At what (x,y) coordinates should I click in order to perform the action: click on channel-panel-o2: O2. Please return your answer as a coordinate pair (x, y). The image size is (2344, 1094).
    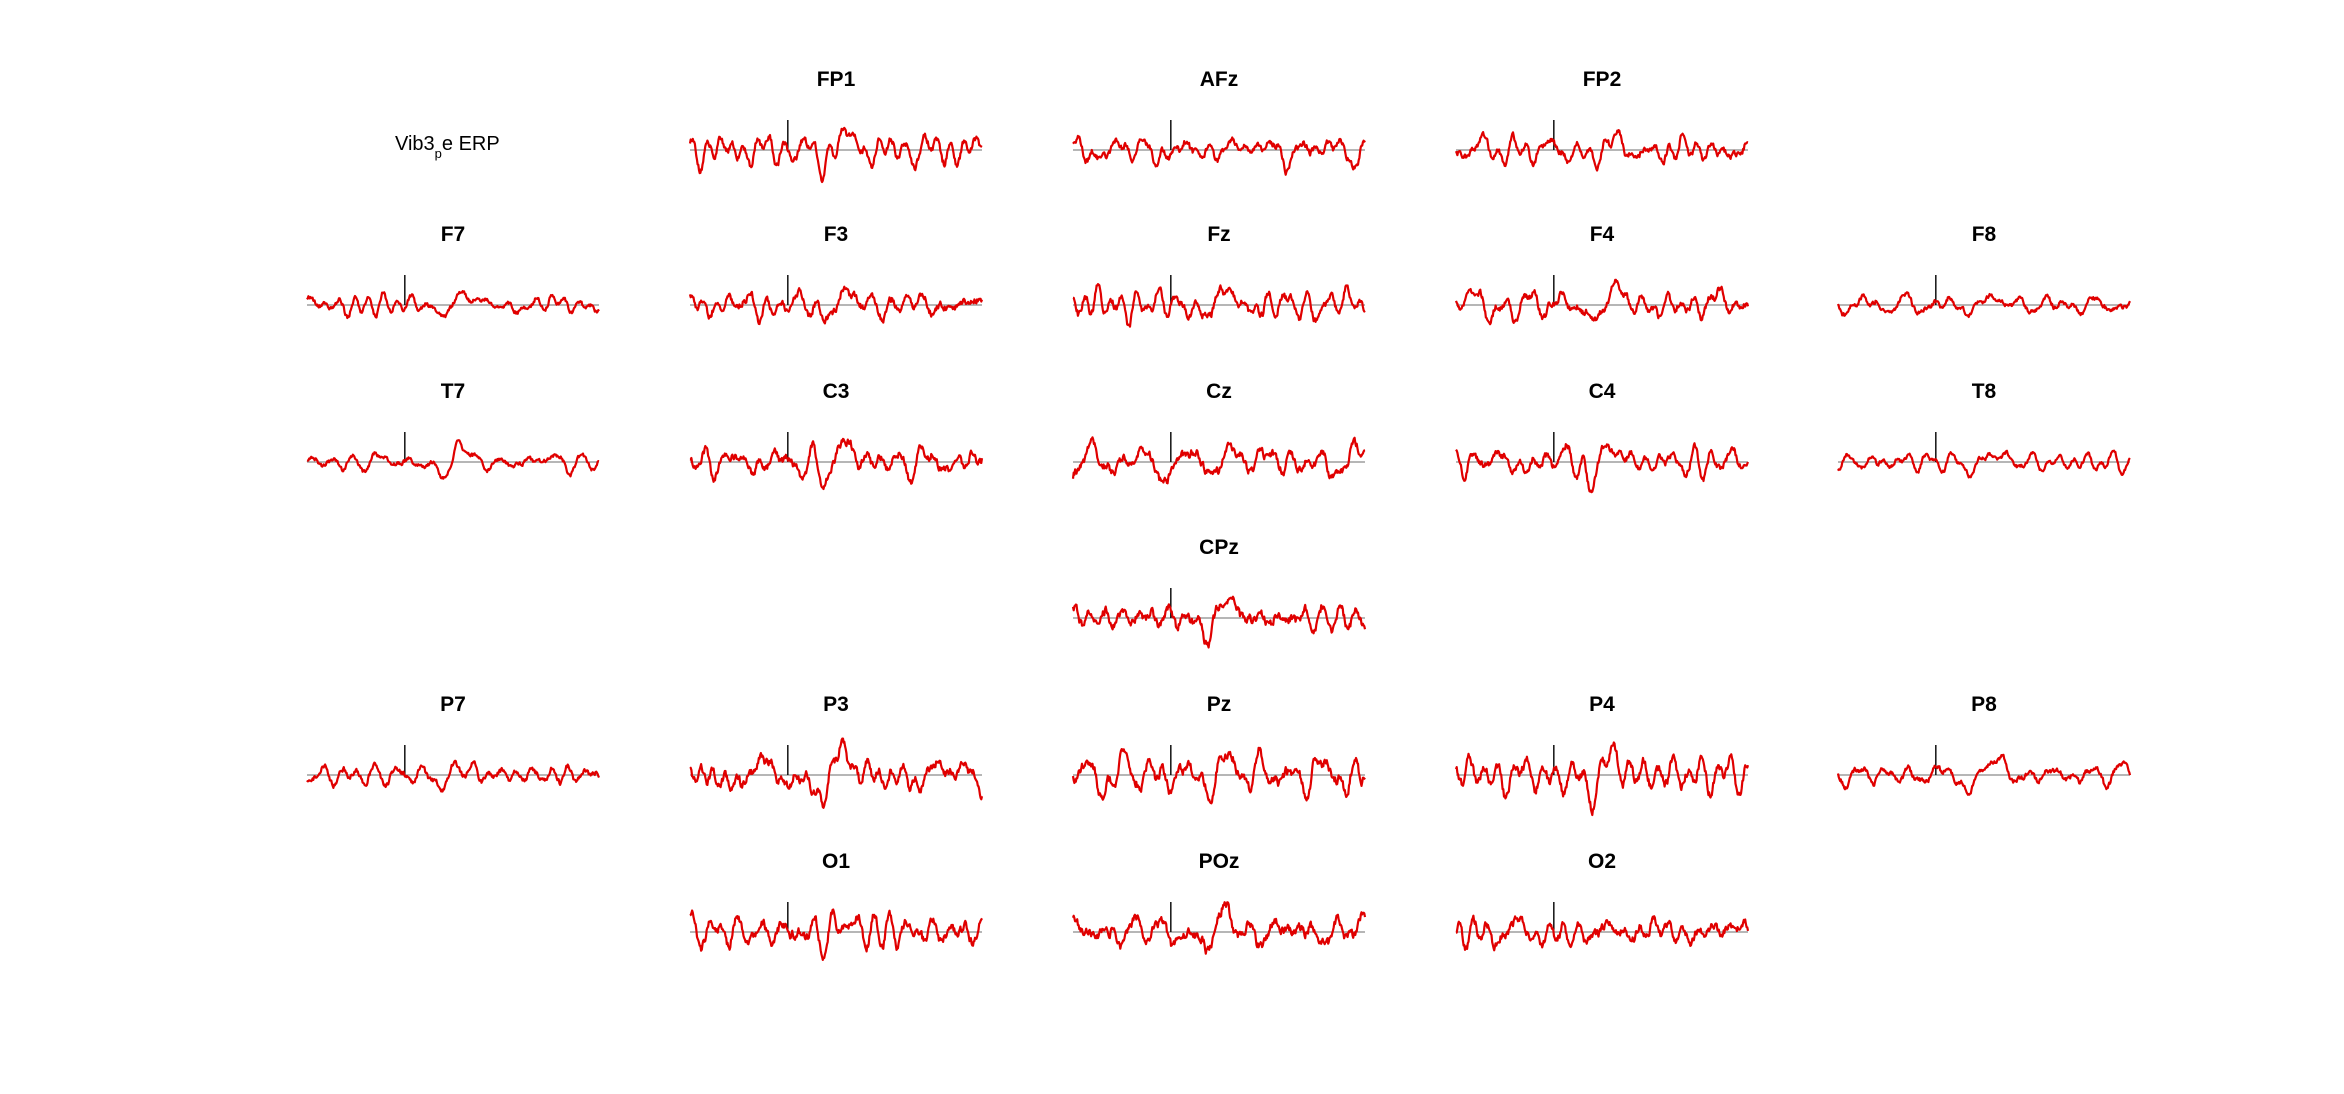
    Looking at the image, I should click on (1602, 901).